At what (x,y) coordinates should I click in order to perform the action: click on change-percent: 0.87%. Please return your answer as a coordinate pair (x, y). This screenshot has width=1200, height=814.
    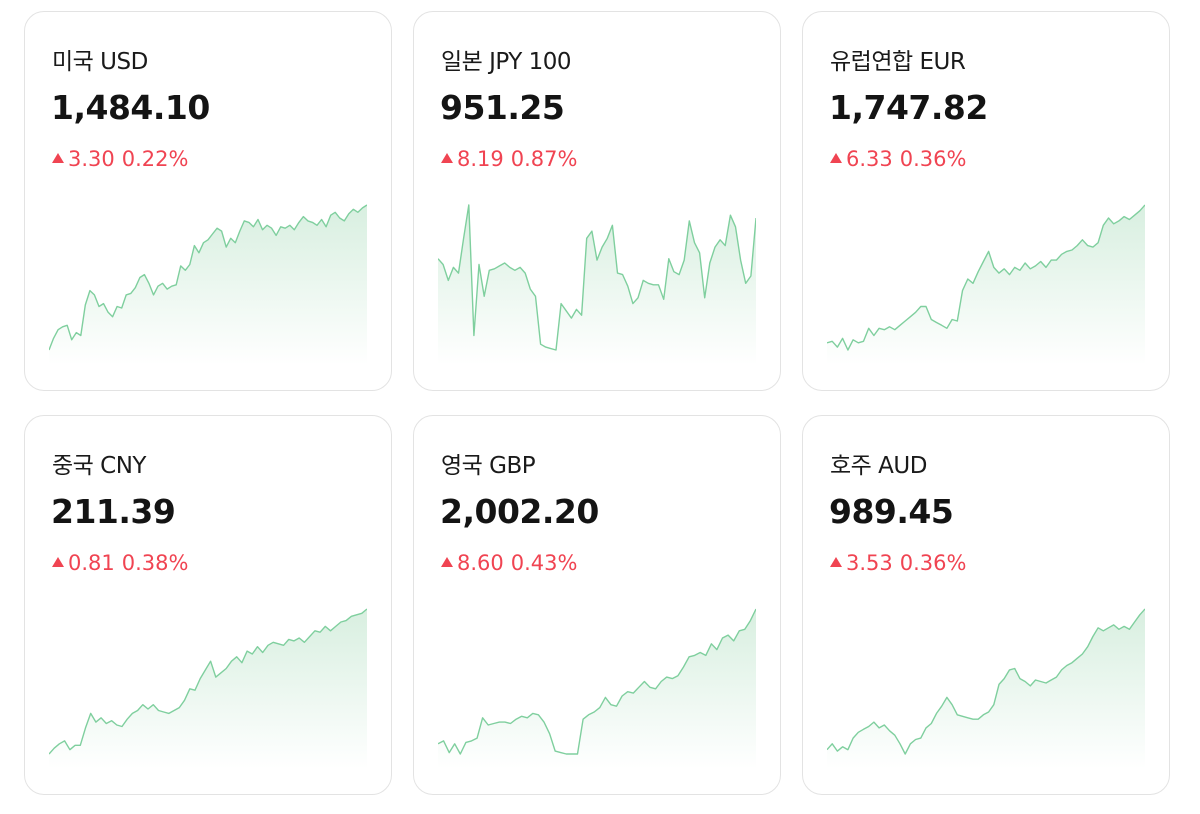
    Looking at the image, I should click on (544, 159).